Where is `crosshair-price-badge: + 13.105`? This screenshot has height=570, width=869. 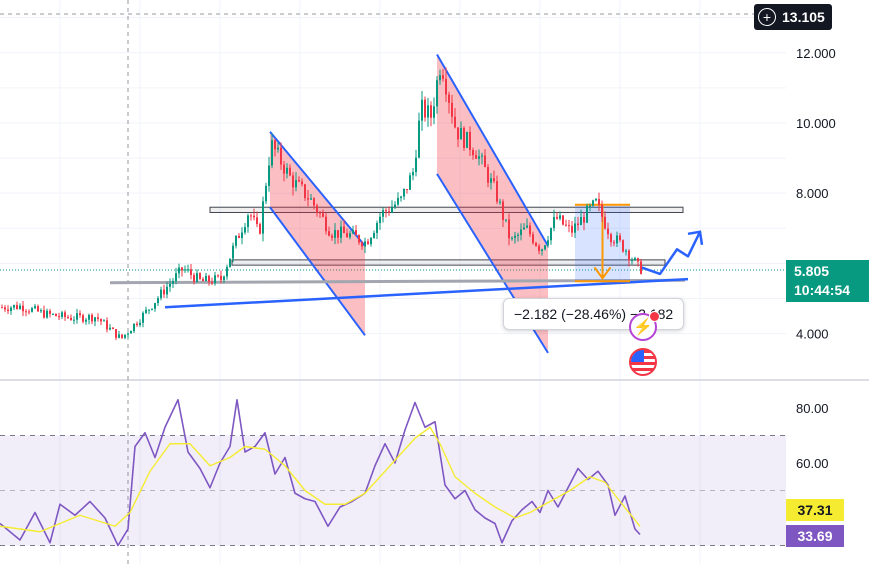
crosshair-price-badge: + 13.105 is located at coordinates (793, 17).